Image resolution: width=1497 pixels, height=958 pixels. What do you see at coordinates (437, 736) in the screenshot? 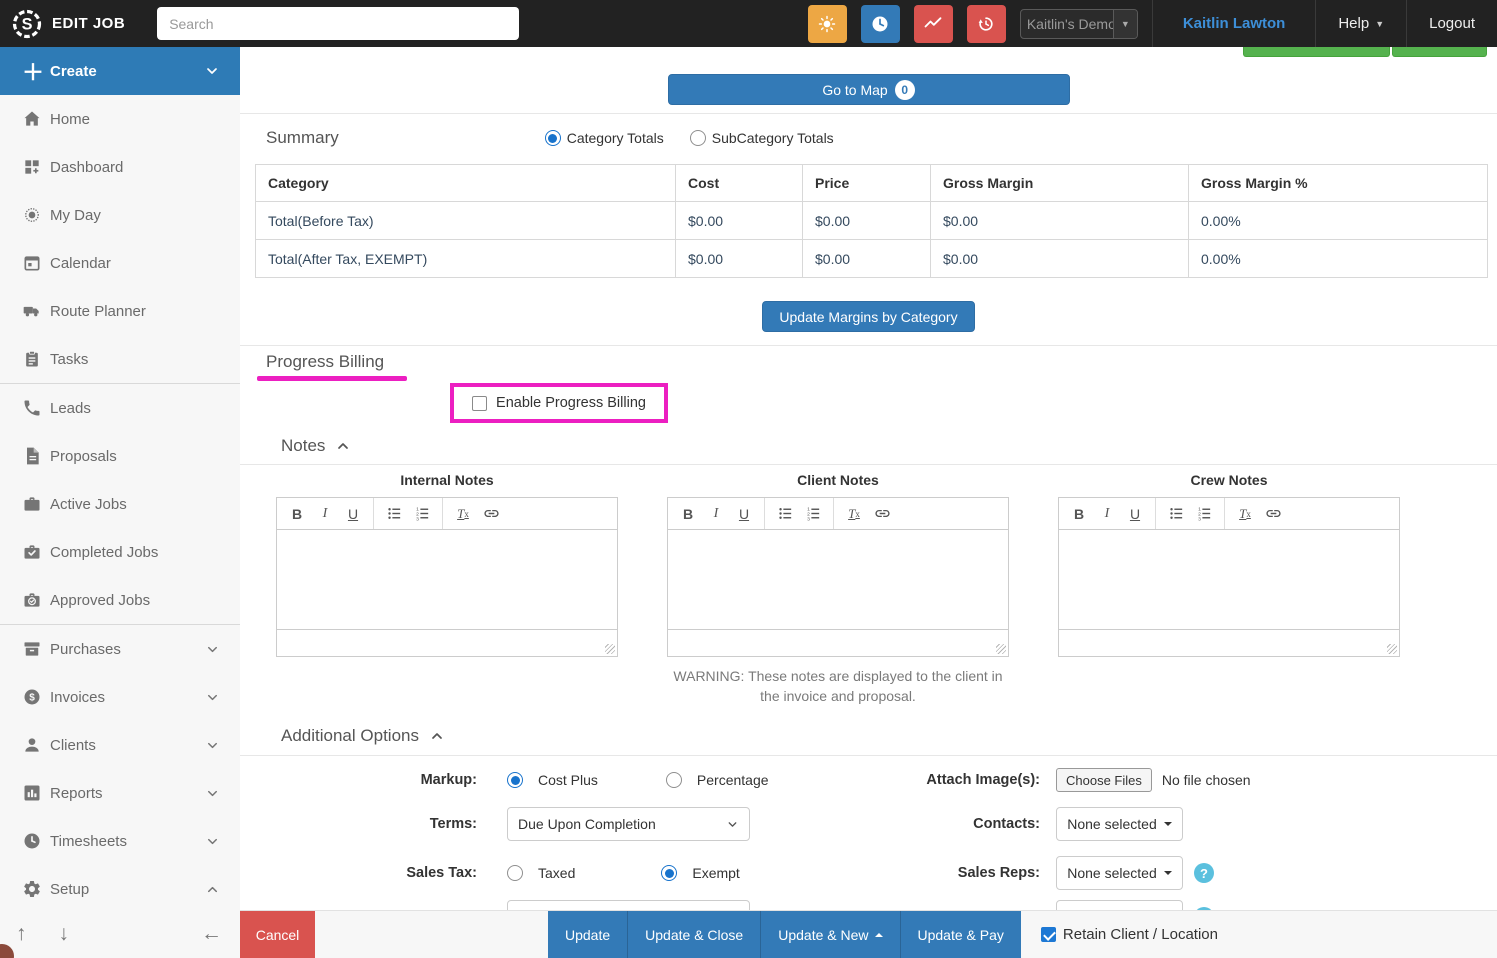
I see `collapse-additional-options-chevron-icon` at bounding box center [437, 736].